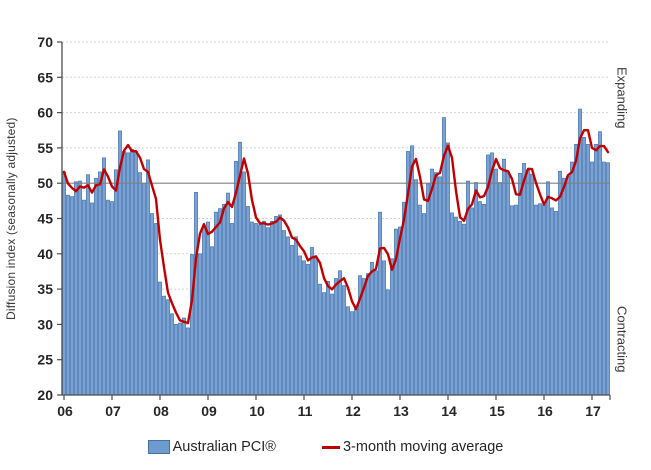 This screenshot has width=651, height=470. What do you see at coordinates (11, 218) in the screenshot?
I see `y-axis-title: Diffusion index (seasonally adjusted)` at bounding box center [11, 218].